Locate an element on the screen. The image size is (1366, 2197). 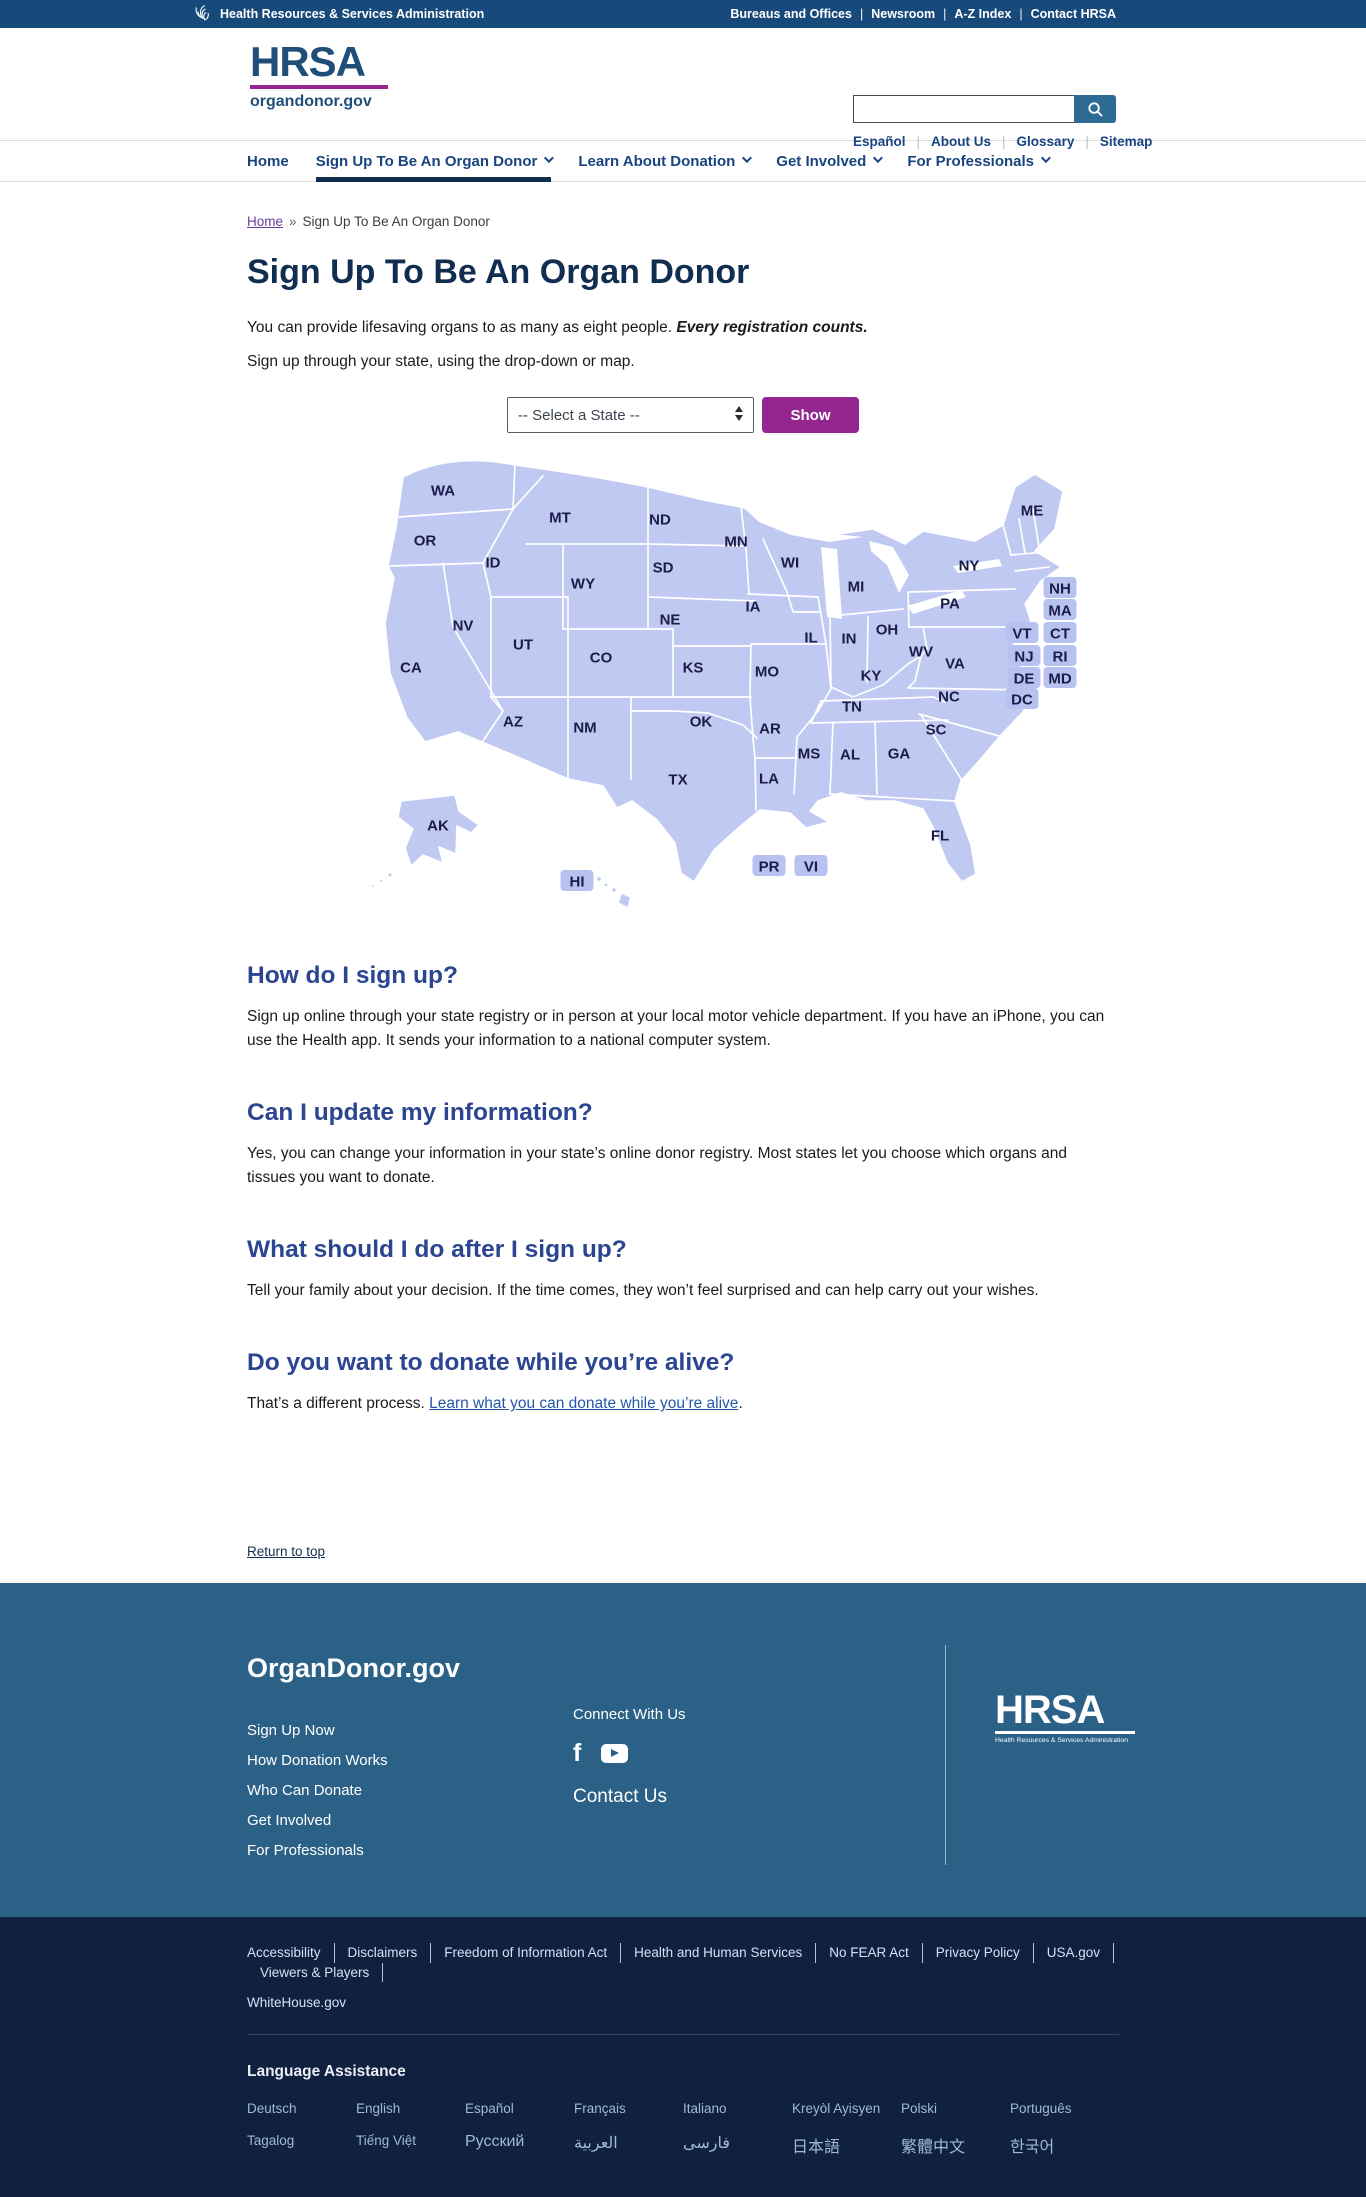
state-MT: MT is located at coordinates (560, 518).